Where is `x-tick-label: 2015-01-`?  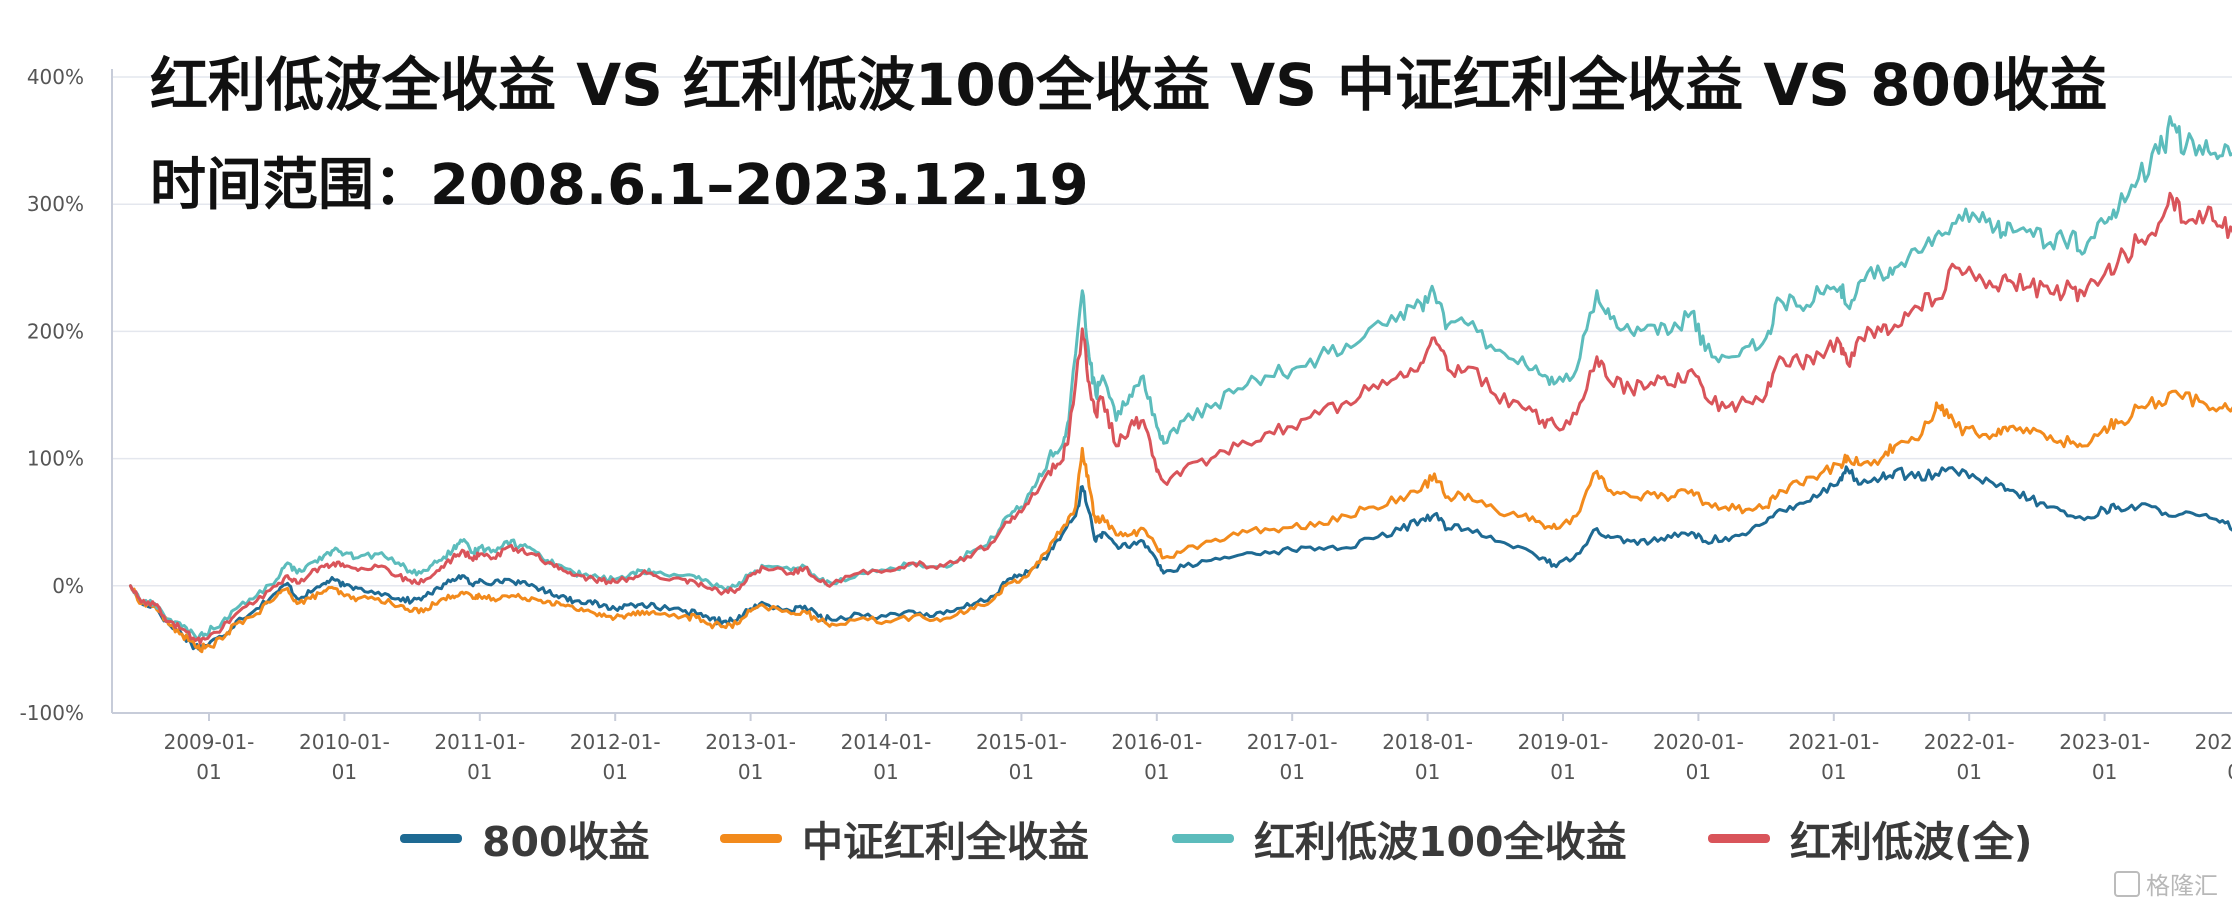 x-tick-label: 2015-01- is located at coordinates (1021, 742).